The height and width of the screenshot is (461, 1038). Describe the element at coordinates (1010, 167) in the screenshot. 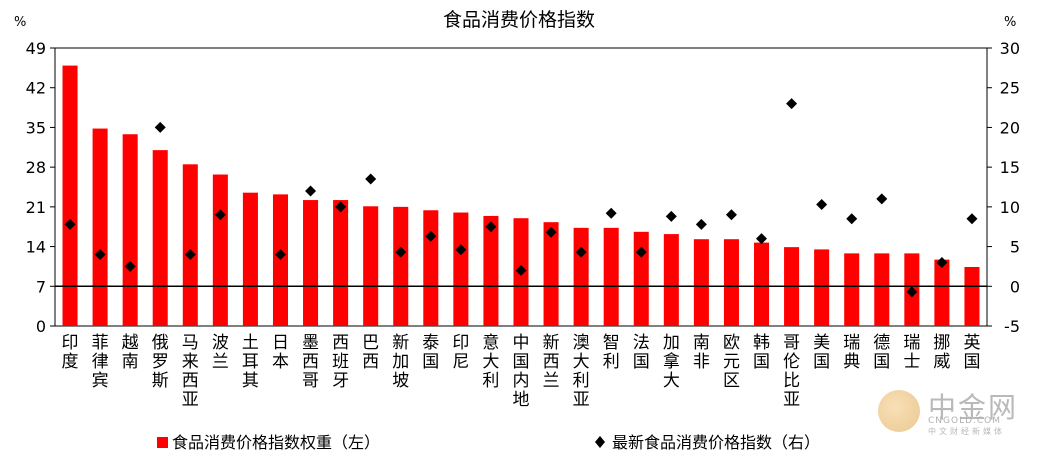

I see `right-tick-label: 15` at that location.